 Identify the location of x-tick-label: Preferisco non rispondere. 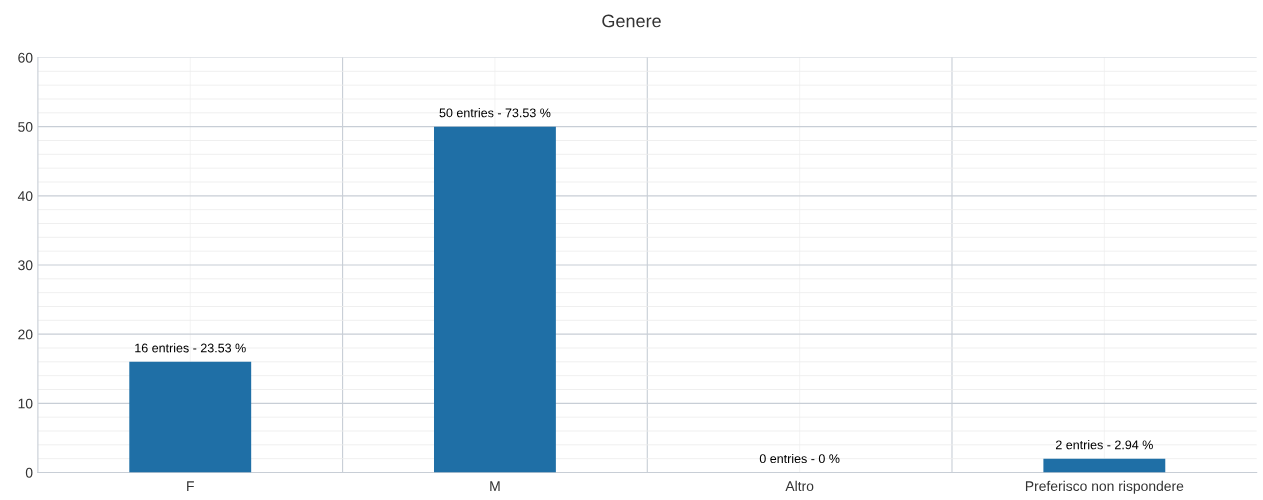
(1104, 487).